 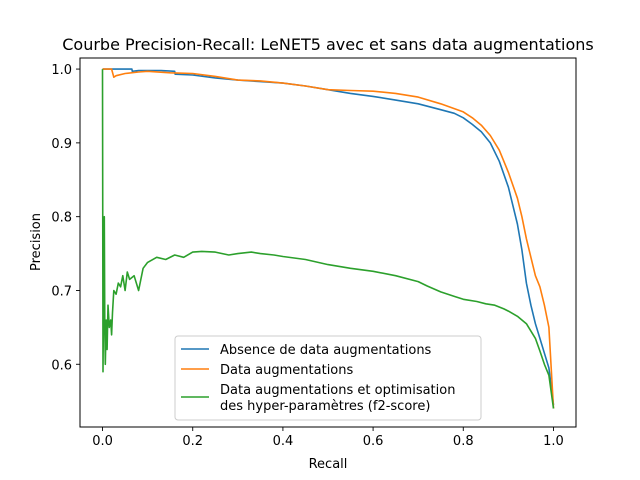 I want to click on y-tick-label-0-7: 0.7, so click(x=61, y=291).